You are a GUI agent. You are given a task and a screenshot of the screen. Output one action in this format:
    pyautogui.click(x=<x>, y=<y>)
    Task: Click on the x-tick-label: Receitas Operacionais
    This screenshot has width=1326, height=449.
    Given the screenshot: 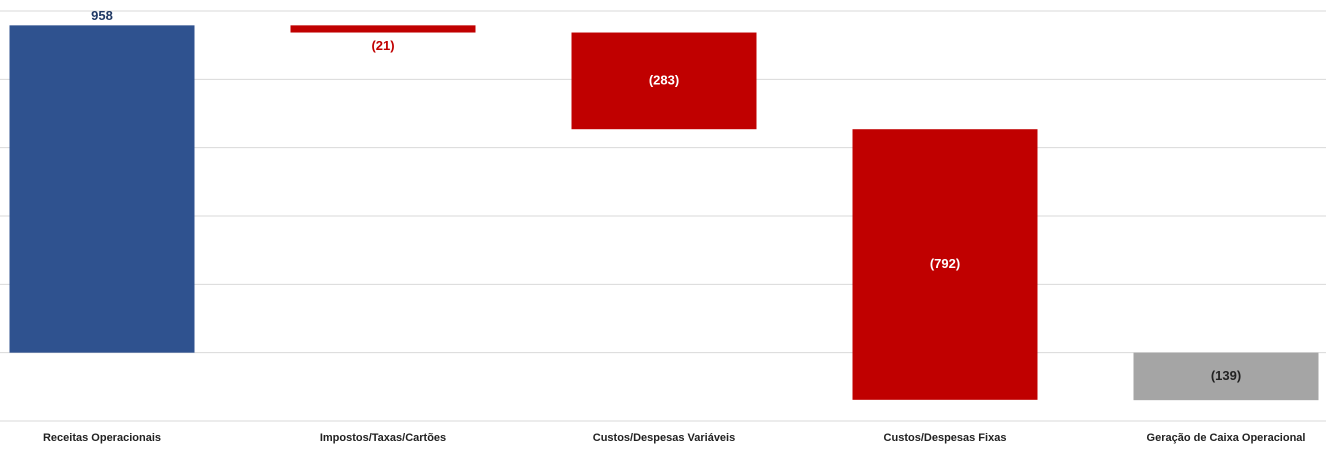 What is the action you would take?
    pyautogui.click(x=102, y=438)
    